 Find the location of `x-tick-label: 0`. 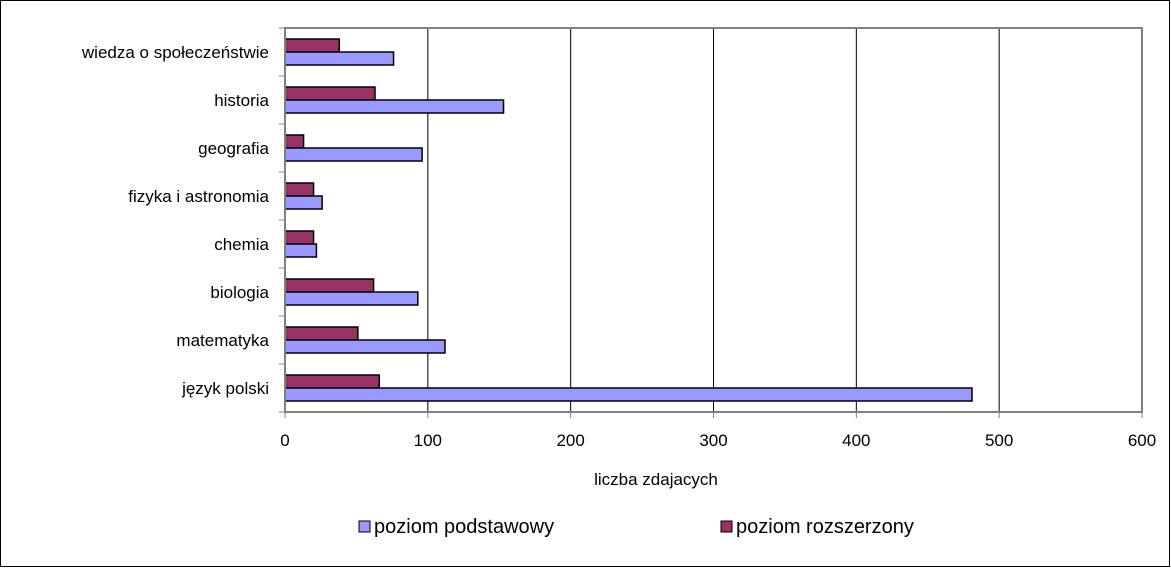

x-tick-label: 0 is located at coordinates (284, 440).